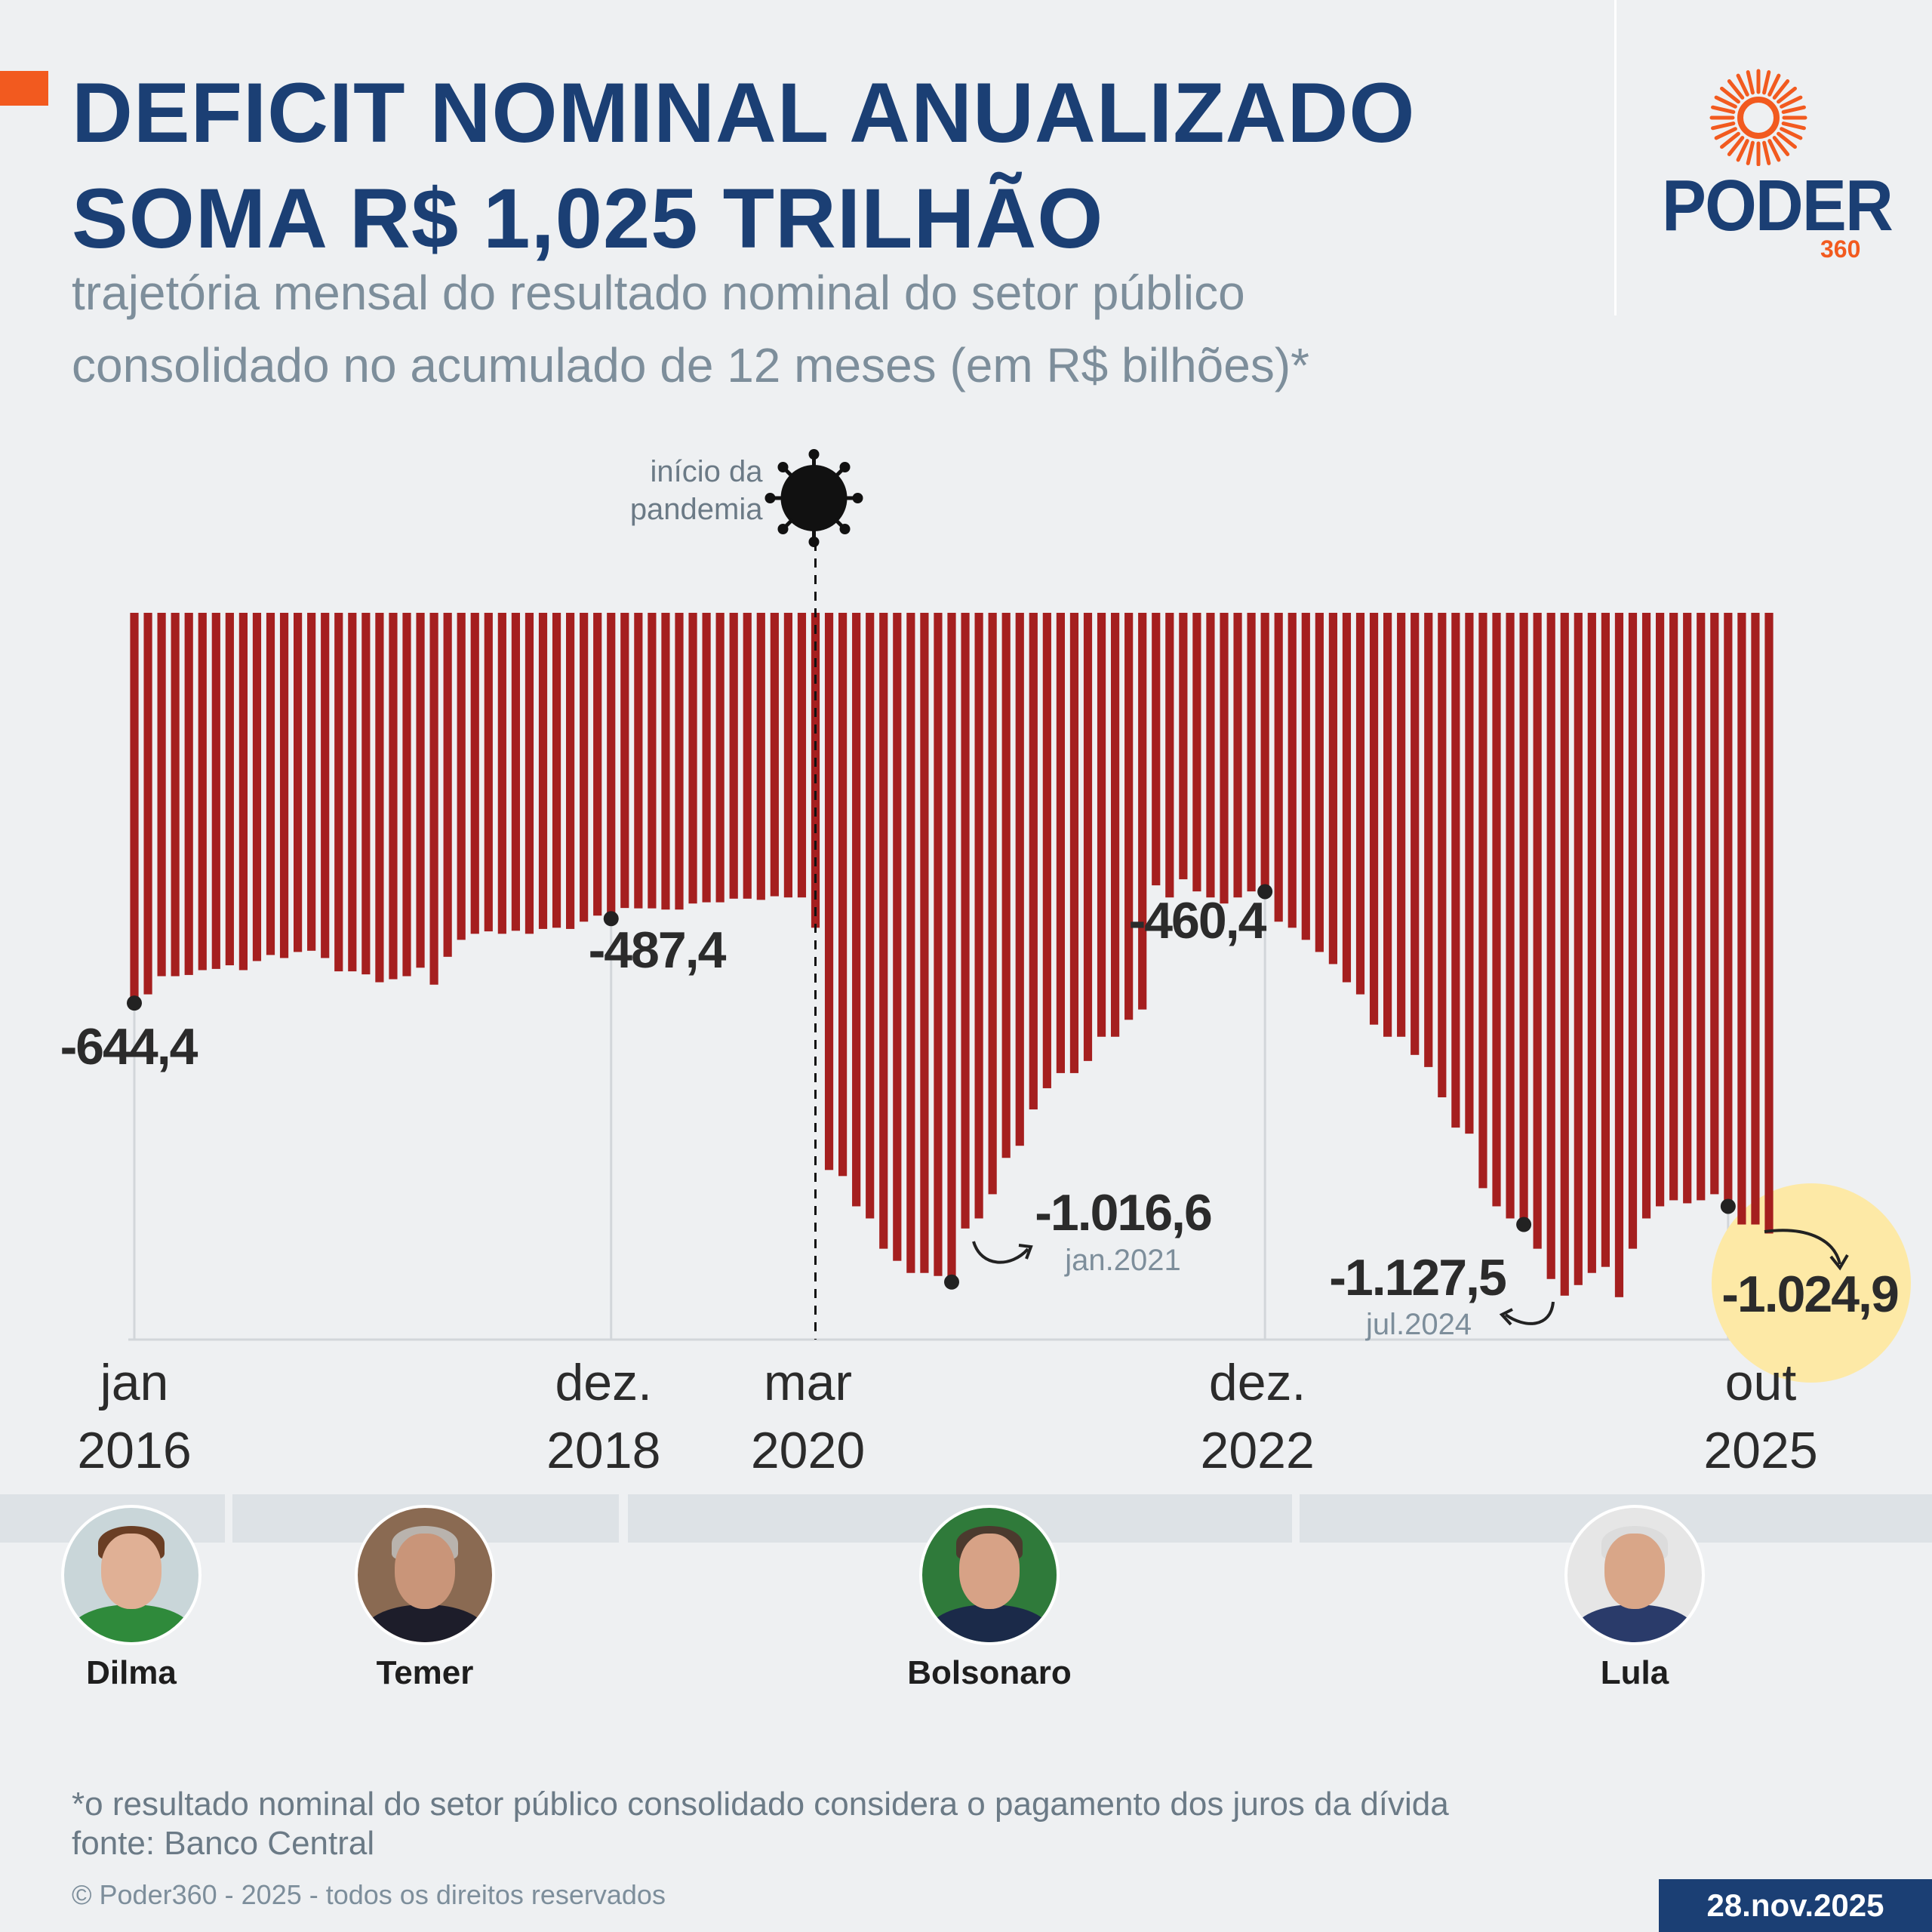  What do you see at coordinates (1811, 1283) in the screenshot?
I see `highlight-circle` at bounding box center [1811, 1283].